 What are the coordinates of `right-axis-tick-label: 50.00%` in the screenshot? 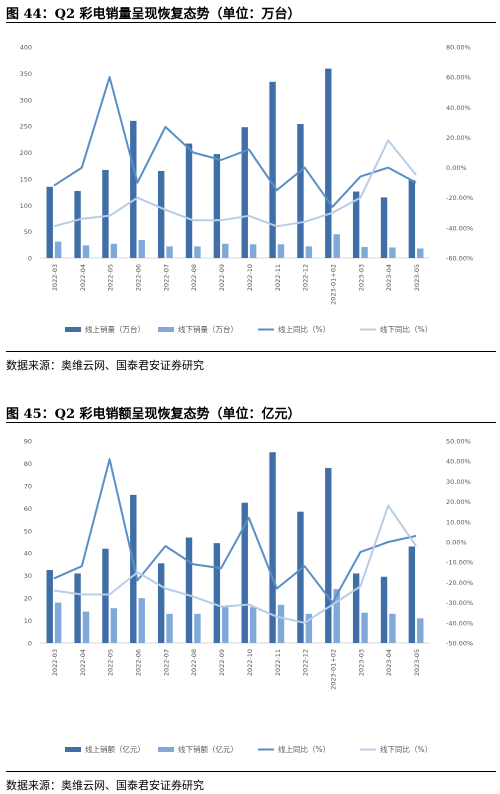 It's located at (458, 442).